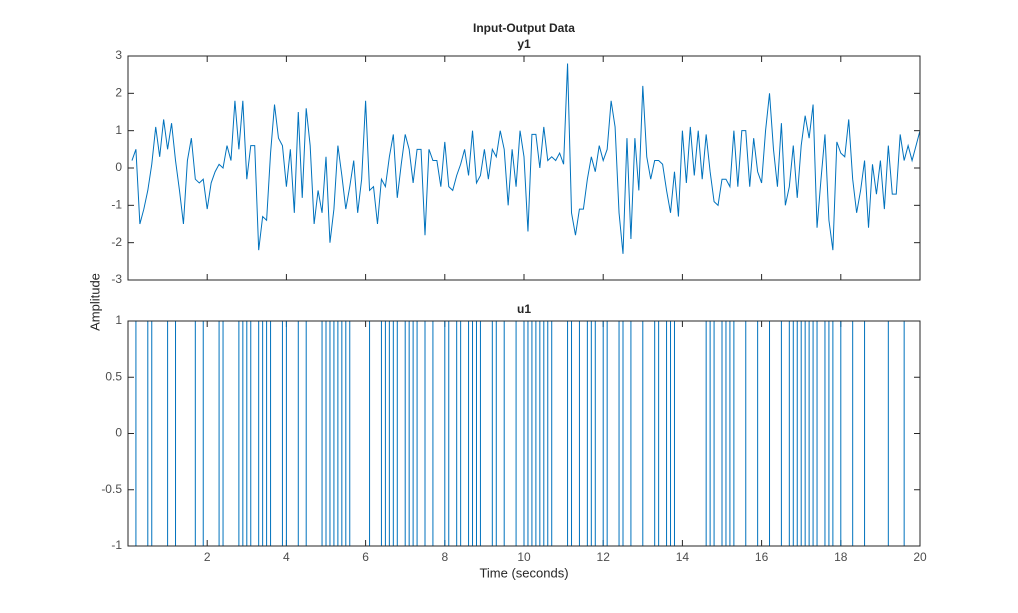  What do you see at coordinates (920, 557) in the screenshot?
I see `x-tick-label: 20` at bounding box center [920, 557].